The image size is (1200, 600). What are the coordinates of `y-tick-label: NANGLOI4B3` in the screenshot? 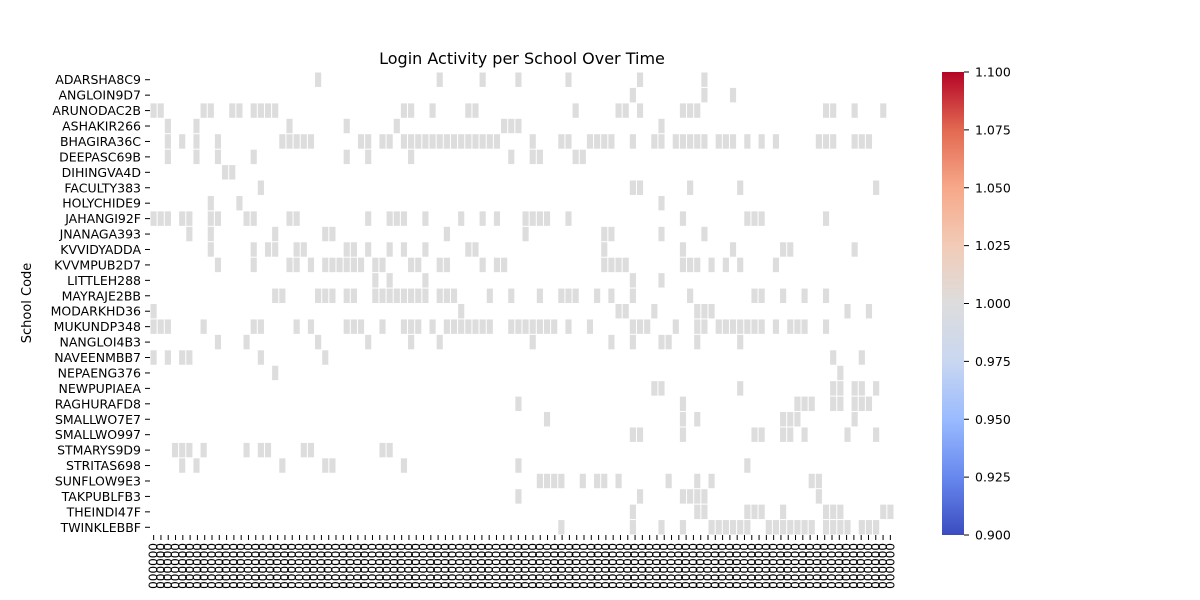 It's located at (100, 342).